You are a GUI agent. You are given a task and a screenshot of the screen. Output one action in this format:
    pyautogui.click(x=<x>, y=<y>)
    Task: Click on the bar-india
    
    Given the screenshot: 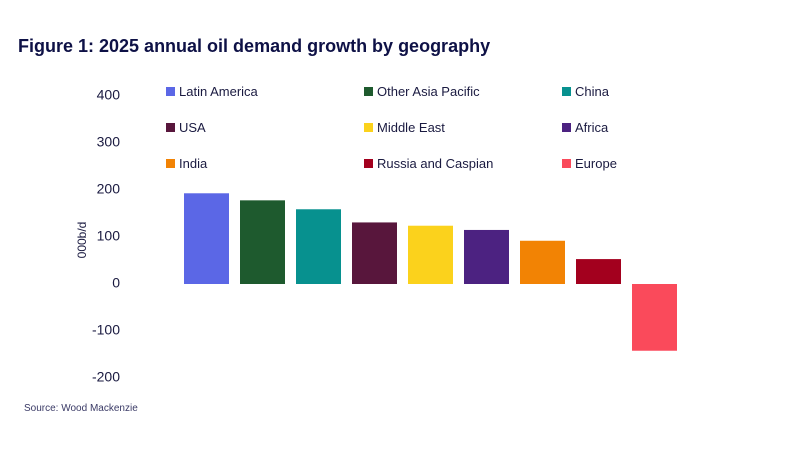 What is the action you would take?
    pyautogui.click(x=542, y=262)
    